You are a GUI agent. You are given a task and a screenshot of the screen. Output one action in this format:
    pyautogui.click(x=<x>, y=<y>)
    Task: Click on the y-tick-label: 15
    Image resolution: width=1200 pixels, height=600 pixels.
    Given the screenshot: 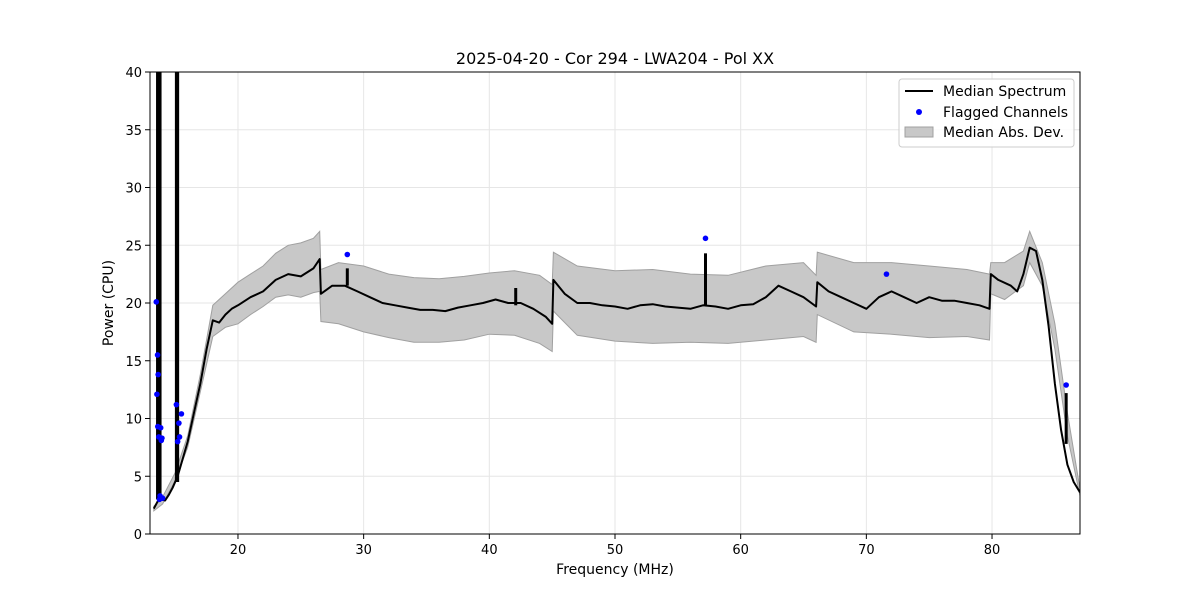 What is the action you would take?
    pyautogui.click(x=133, y=362)
    